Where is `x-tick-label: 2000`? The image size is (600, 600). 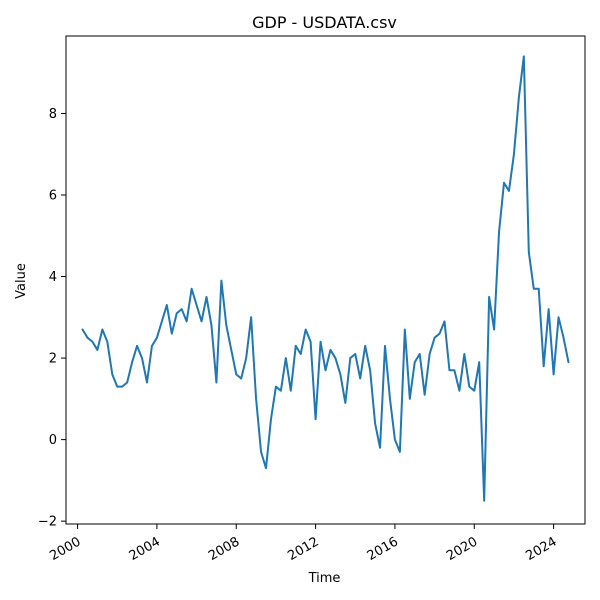
x-tick-label: 2000 is located at coordinates (65, 549).